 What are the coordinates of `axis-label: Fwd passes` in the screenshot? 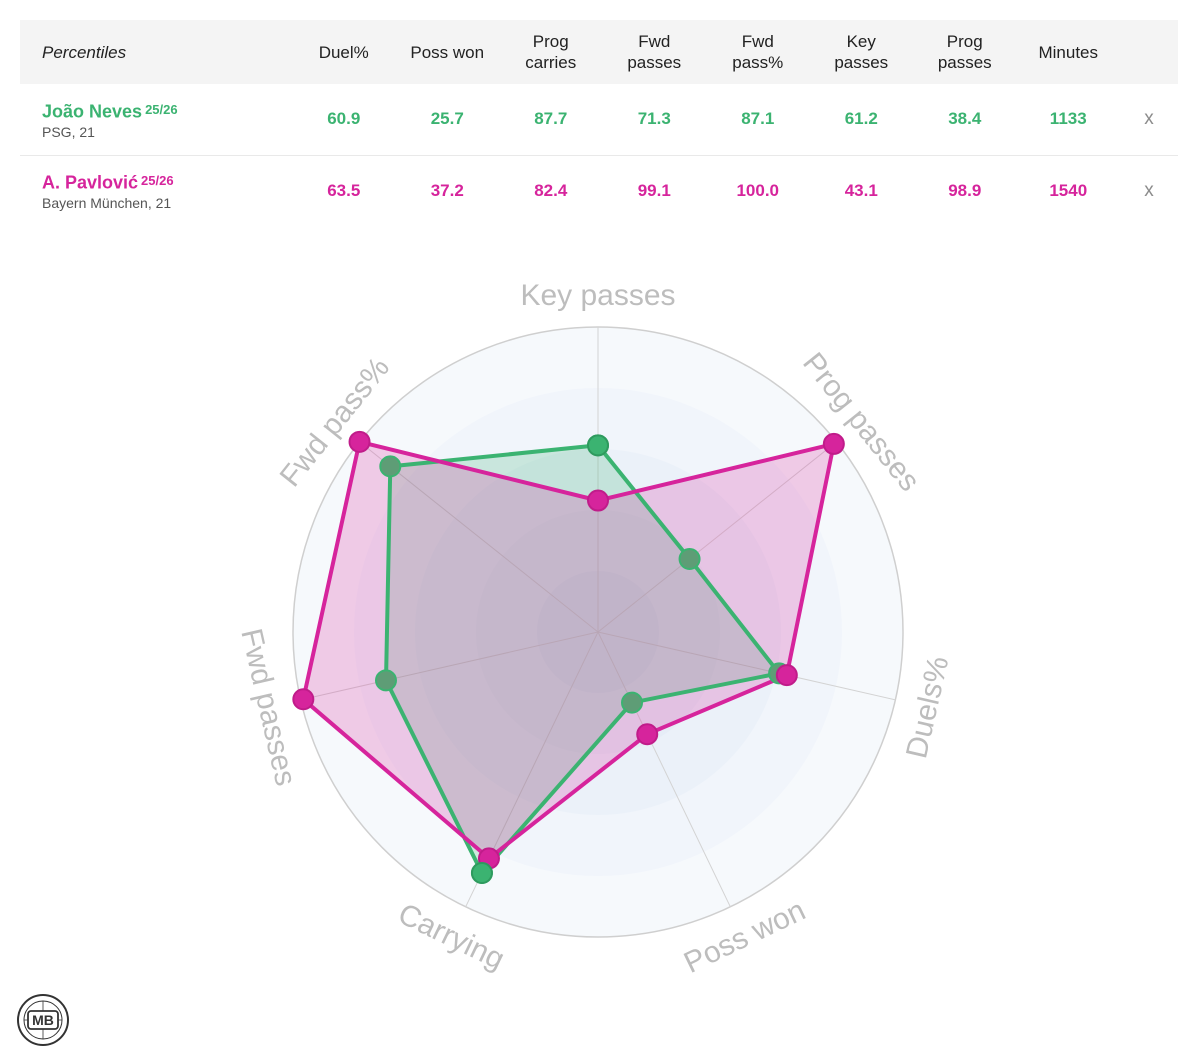 It's located at (268, 707).